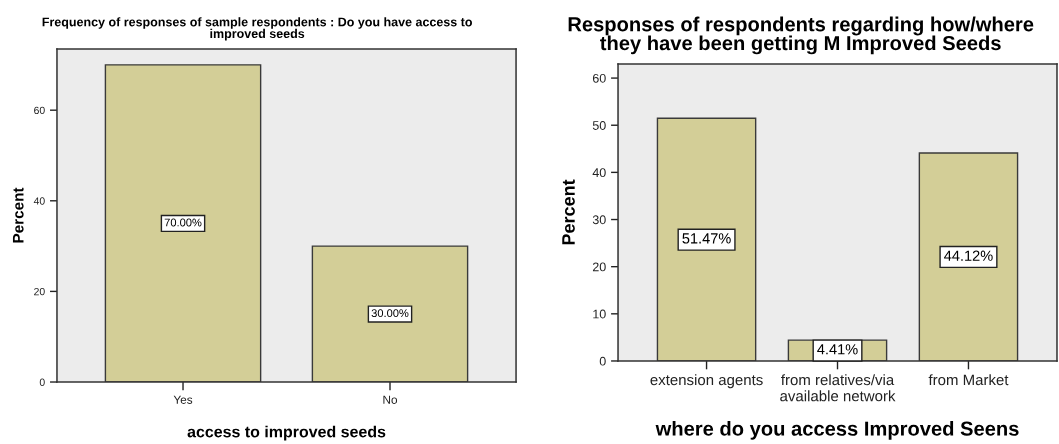 Image resolution: width=1059 pixels, height=444 pixels. Describe the element at coordinates (599, 220) in the screenshot. I see `y-tick-label: 30` at that location.